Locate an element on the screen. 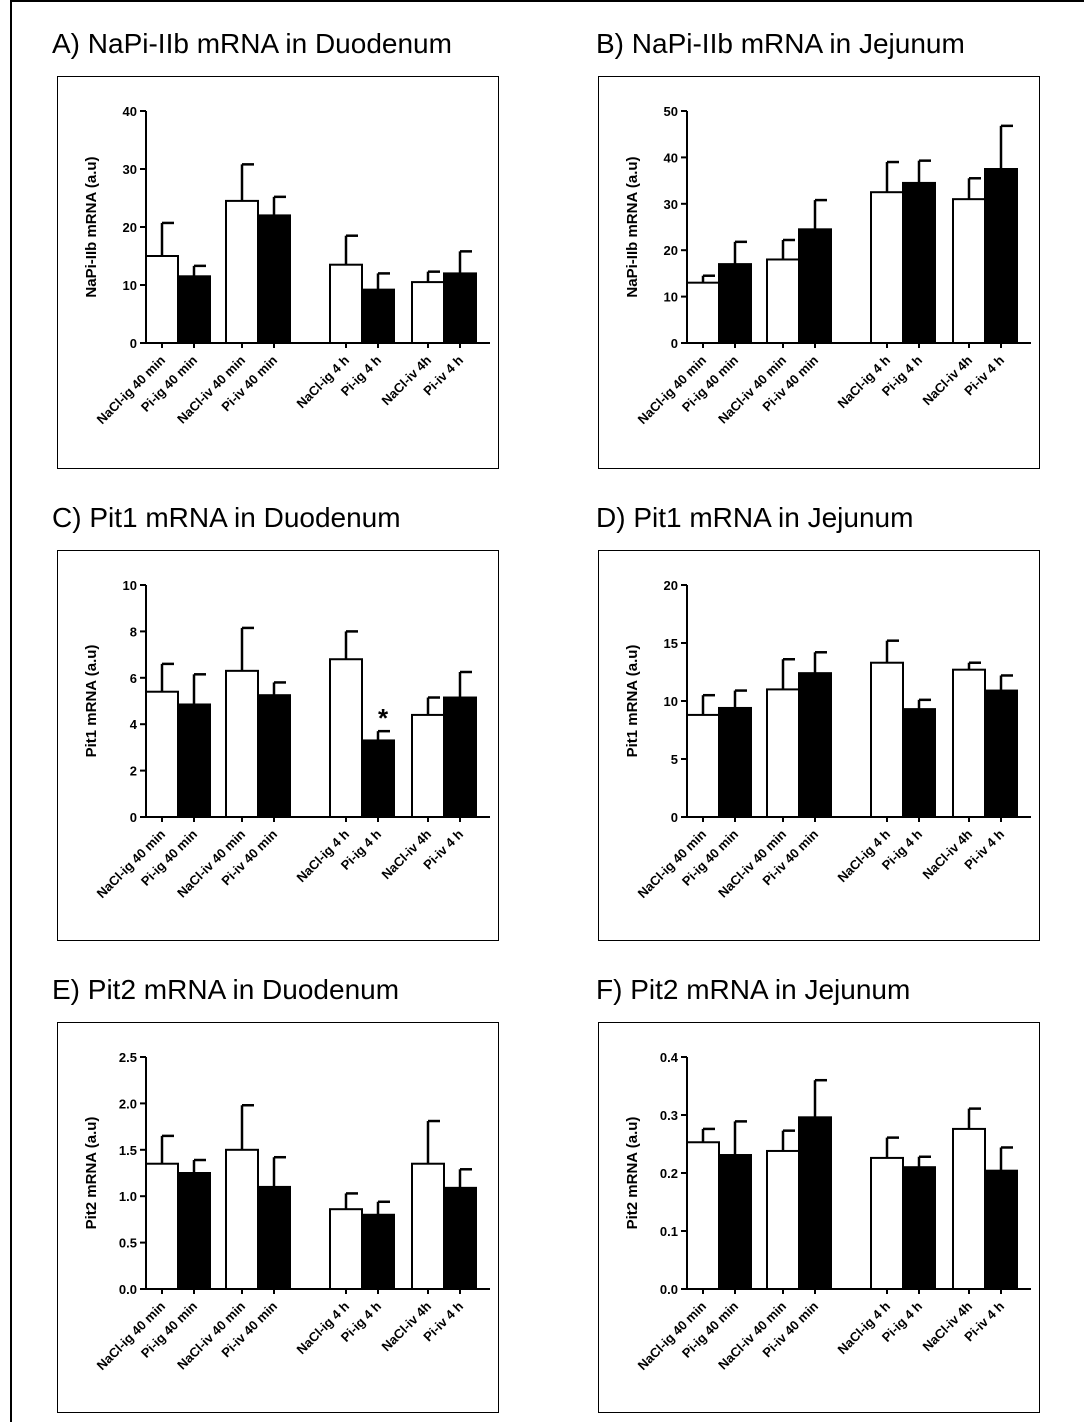 Image resolution: width=1084 pixels, height=1422 pixels. panel-c-title: C) Pit1 mRNA in Duodenum is located at coordinates (226, 517).